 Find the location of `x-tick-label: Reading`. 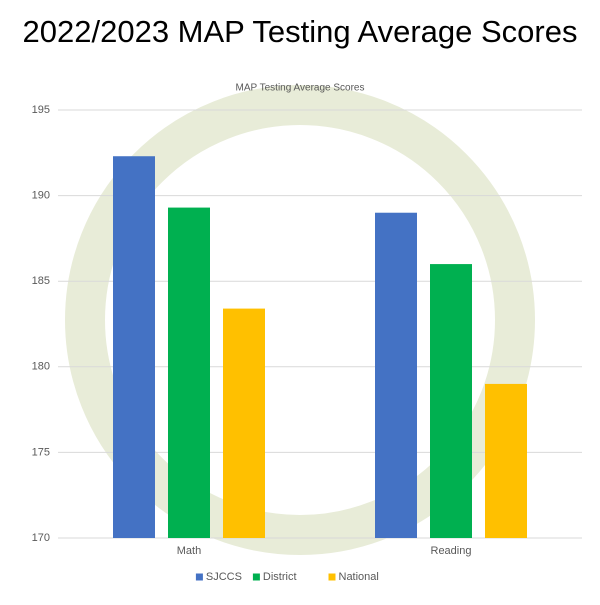

x-tick-label: Reading is located at coordinates (451, 551).